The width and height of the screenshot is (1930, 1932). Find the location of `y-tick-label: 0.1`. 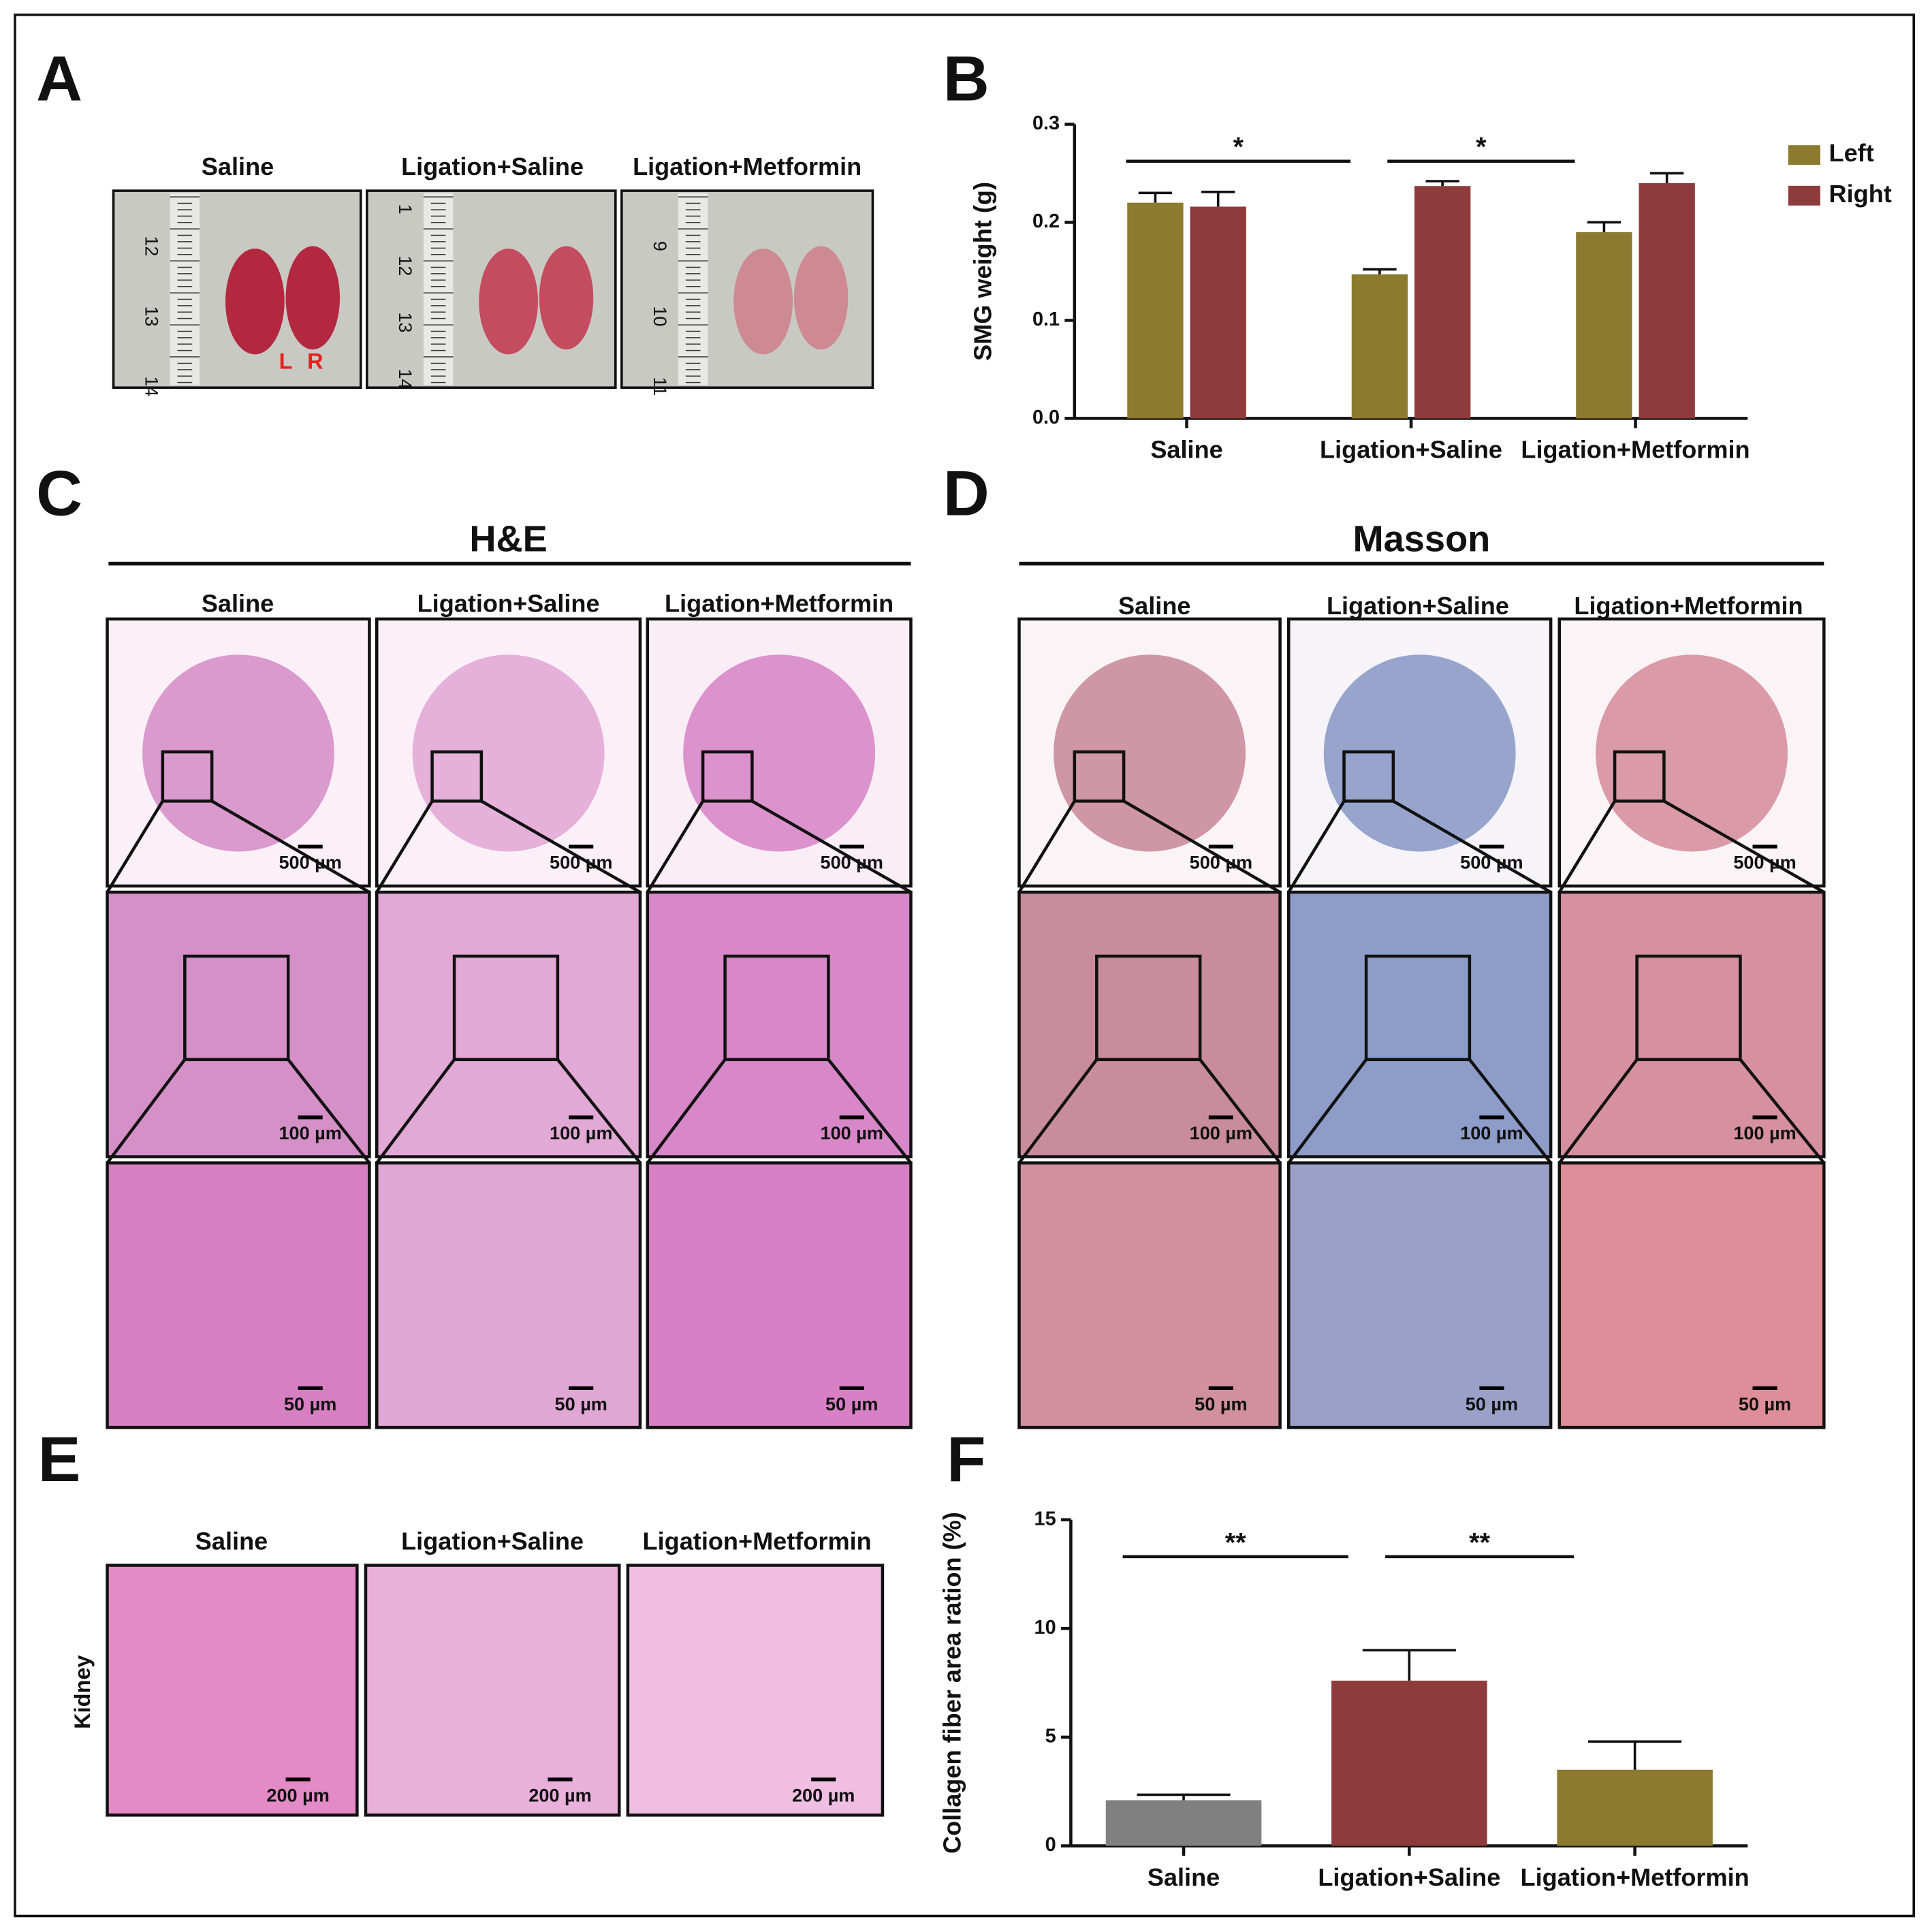

y-tick-label: 0.1 is located at coordinates (1046, 319).